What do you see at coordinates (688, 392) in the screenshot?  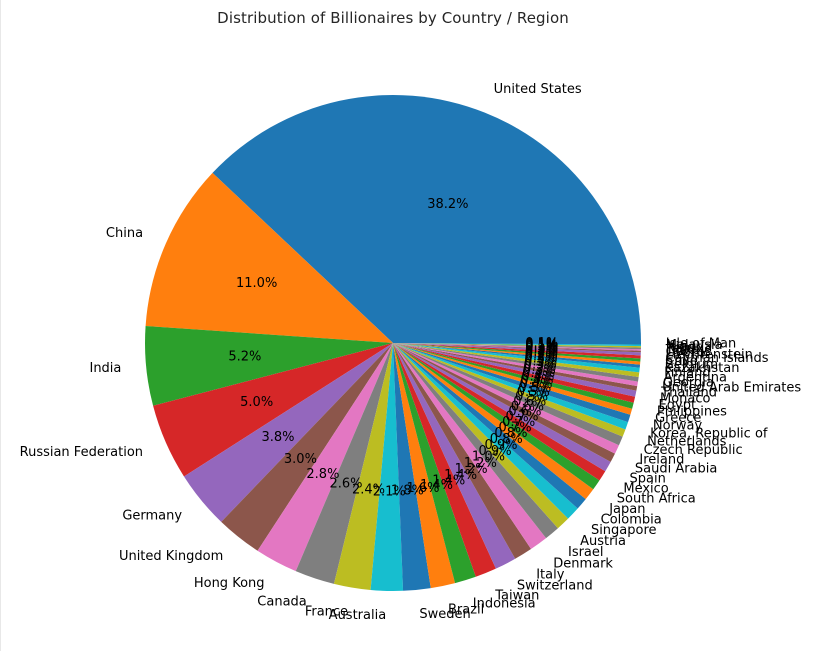 I see `category-label-thailand: Thailand` at bounding box center [688, 392].